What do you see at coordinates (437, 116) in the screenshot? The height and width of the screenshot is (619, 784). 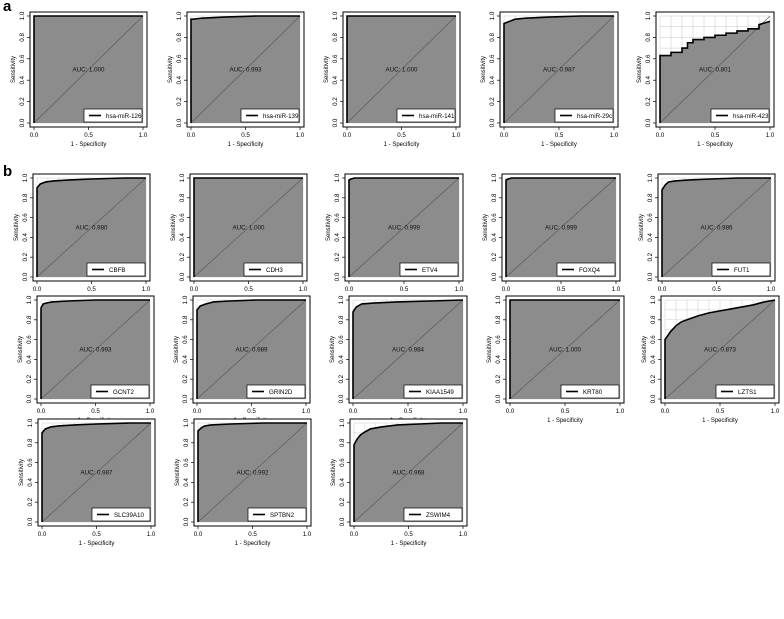 I see `legend-entry: hsa-miR-141` at bounding box center [437, 116].